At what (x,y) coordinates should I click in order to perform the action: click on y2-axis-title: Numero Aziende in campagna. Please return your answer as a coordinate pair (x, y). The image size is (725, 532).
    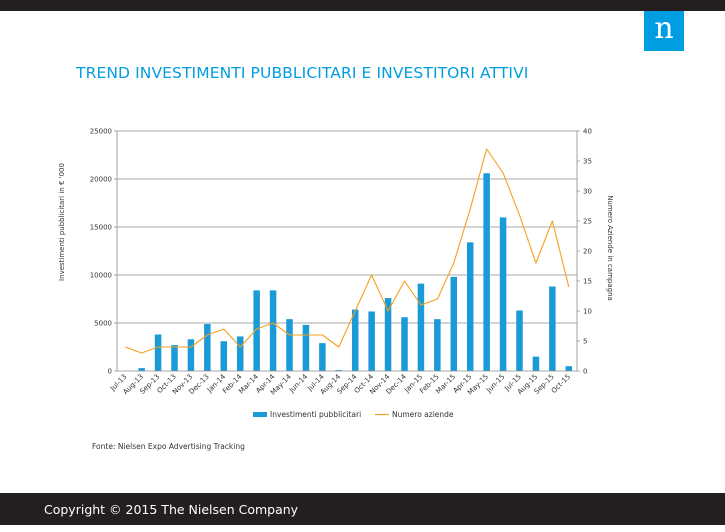
    Looking at the image, I should click on (610, 248).